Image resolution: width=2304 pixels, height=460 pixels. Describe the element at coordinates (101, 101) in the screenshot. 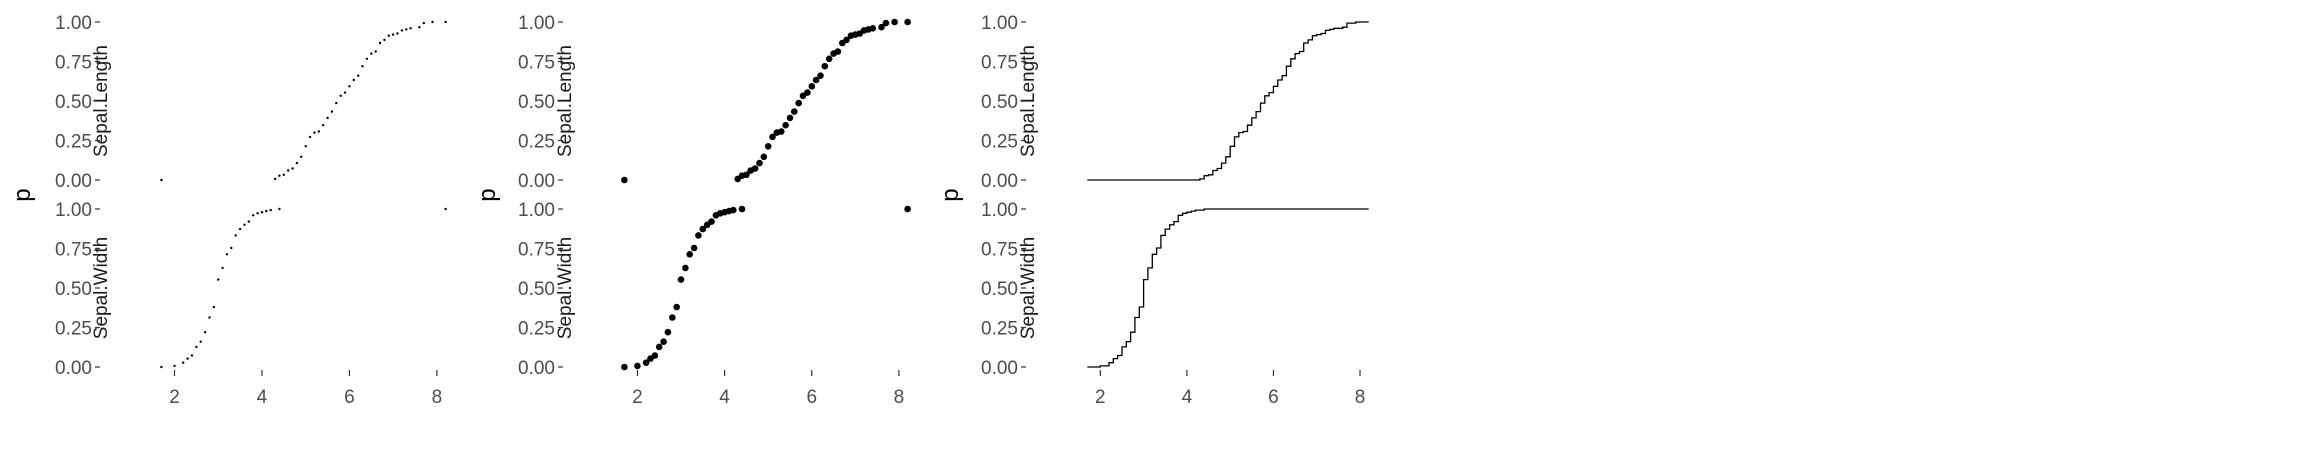

I see `facet-strip-label: Sepal.Length` at that location.